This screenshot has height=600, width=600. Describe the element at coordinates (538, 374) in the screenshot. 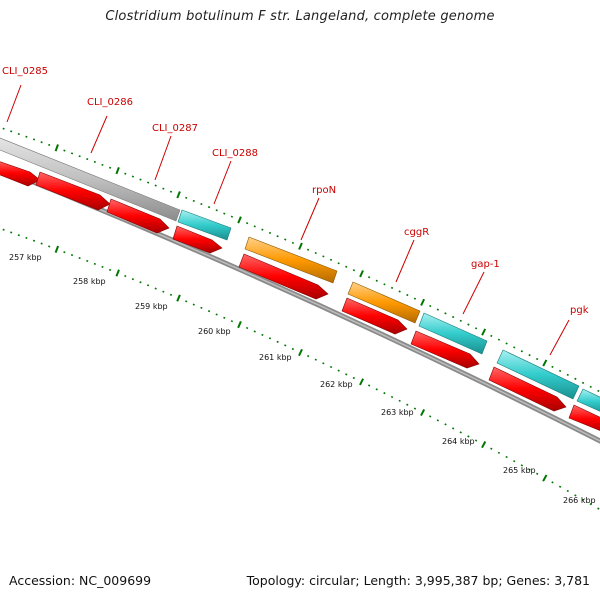

I see `feature-cyan-pgk` at that location.